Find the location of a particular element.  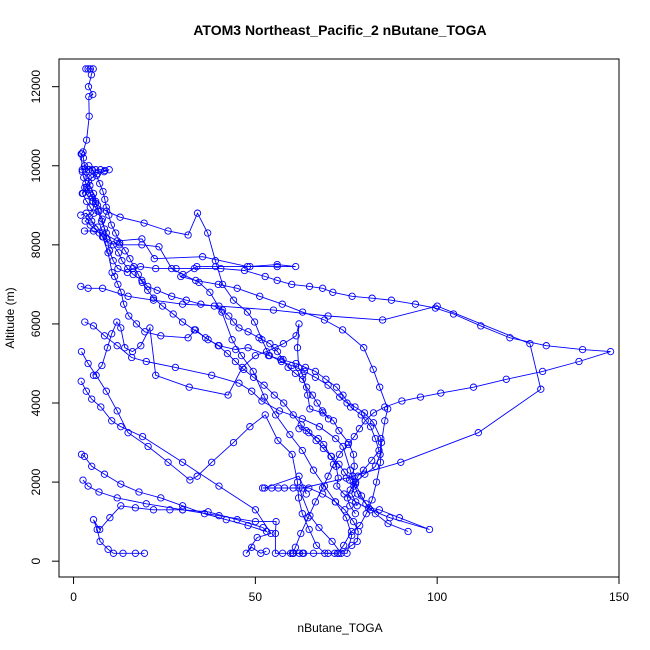

y-tick-label: 0 is located at coordinates (36, 561).